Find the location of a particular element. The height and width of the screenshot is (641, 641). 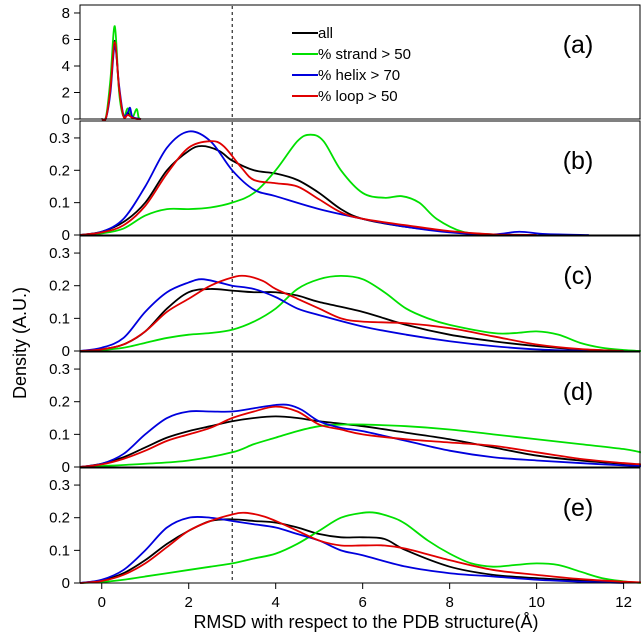

y-tick-label: 2 is located at coordinates (66, 92).